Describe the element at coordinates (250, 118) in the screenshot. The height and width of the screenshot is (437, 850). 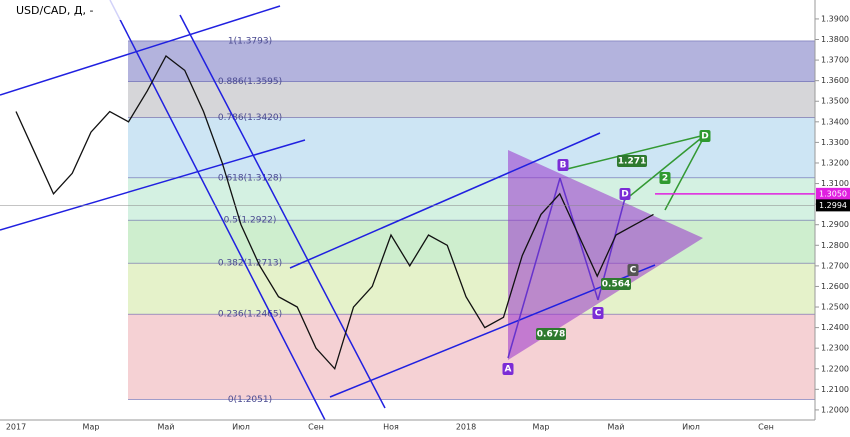
I see `fib-label: 0.786(1.3420)` at that location.